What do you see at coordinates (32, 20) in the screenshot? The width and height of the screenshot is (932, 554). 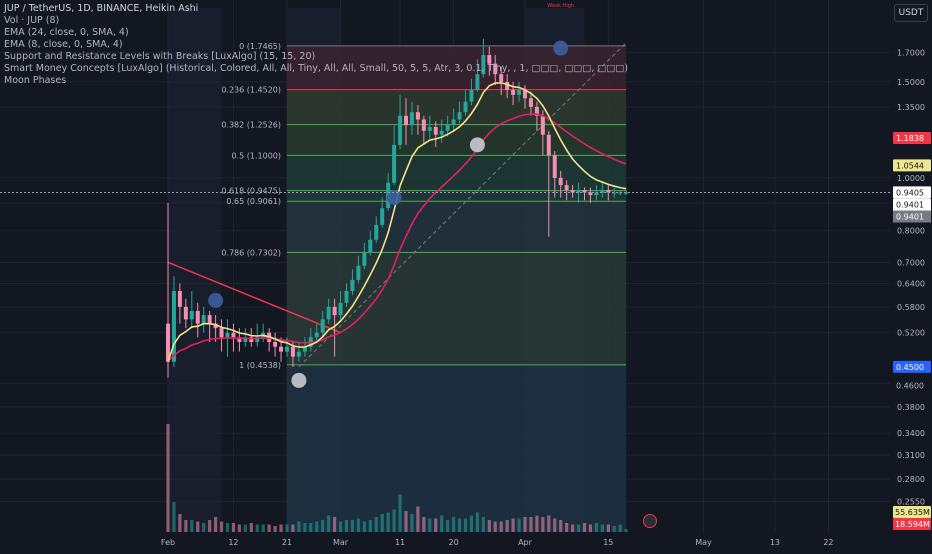 I see `legend-volume: Vol · JUP (8)` at bounding box center [32, 20].